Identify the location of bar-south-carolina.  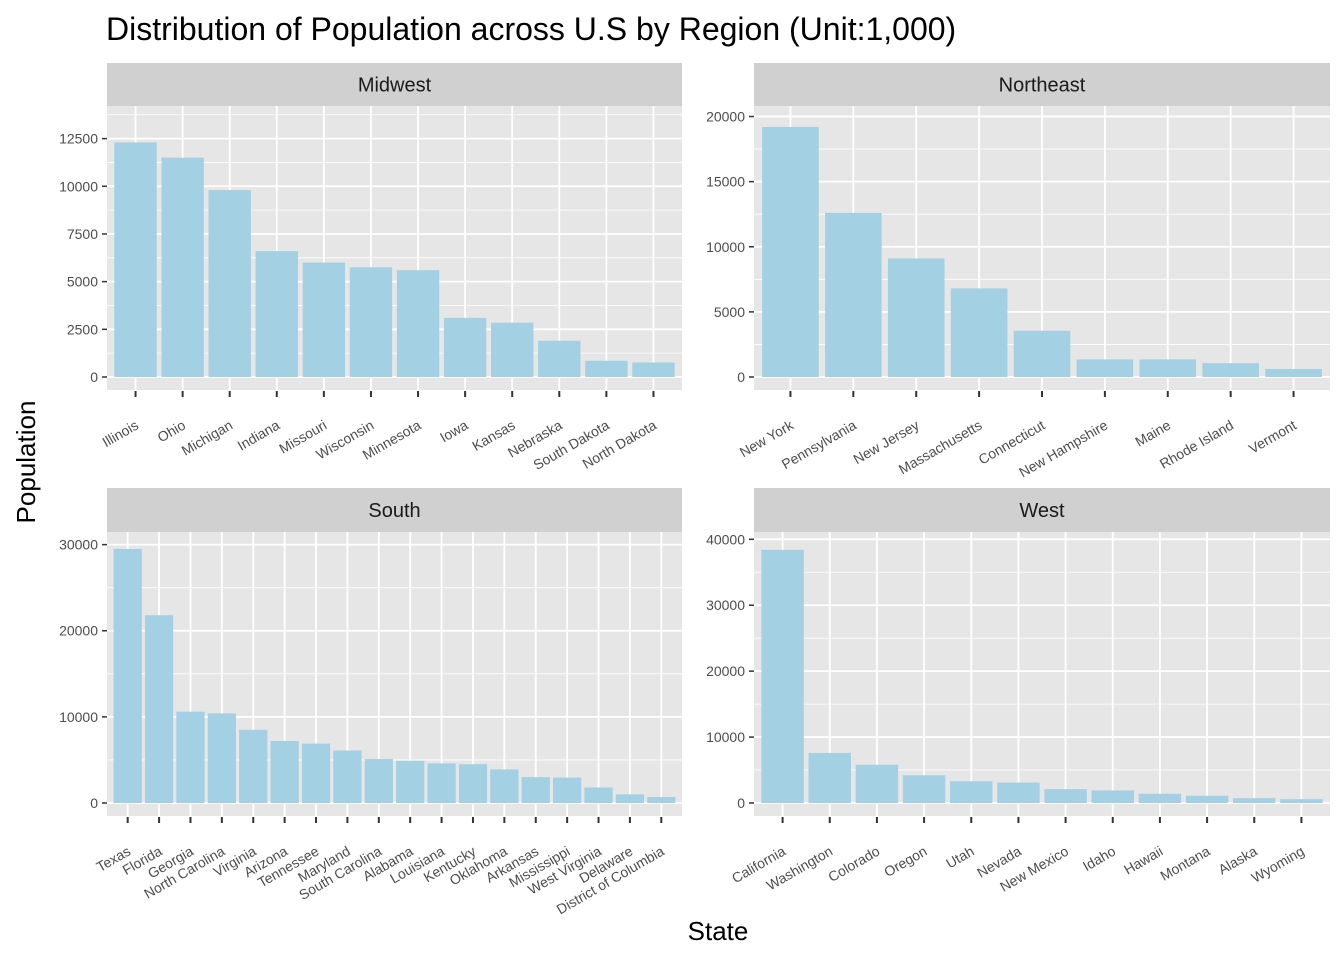
(378, 781).